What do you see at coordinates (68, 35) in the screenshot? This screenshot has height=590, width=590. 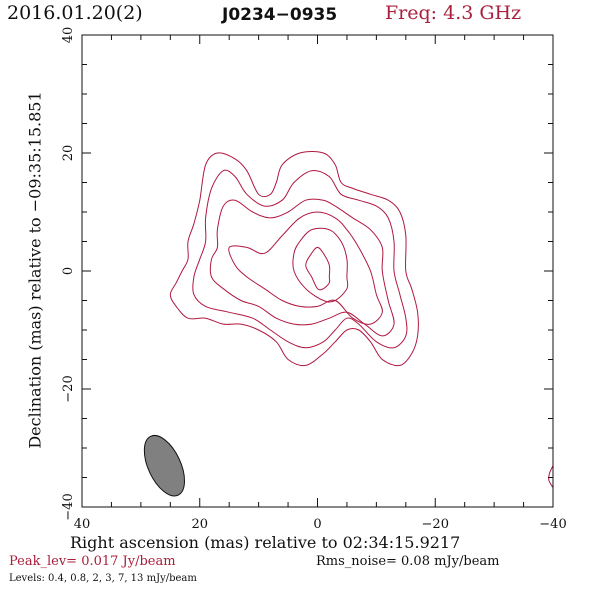 I see `y-tick-label: 40` at bounding box center [68, 35].